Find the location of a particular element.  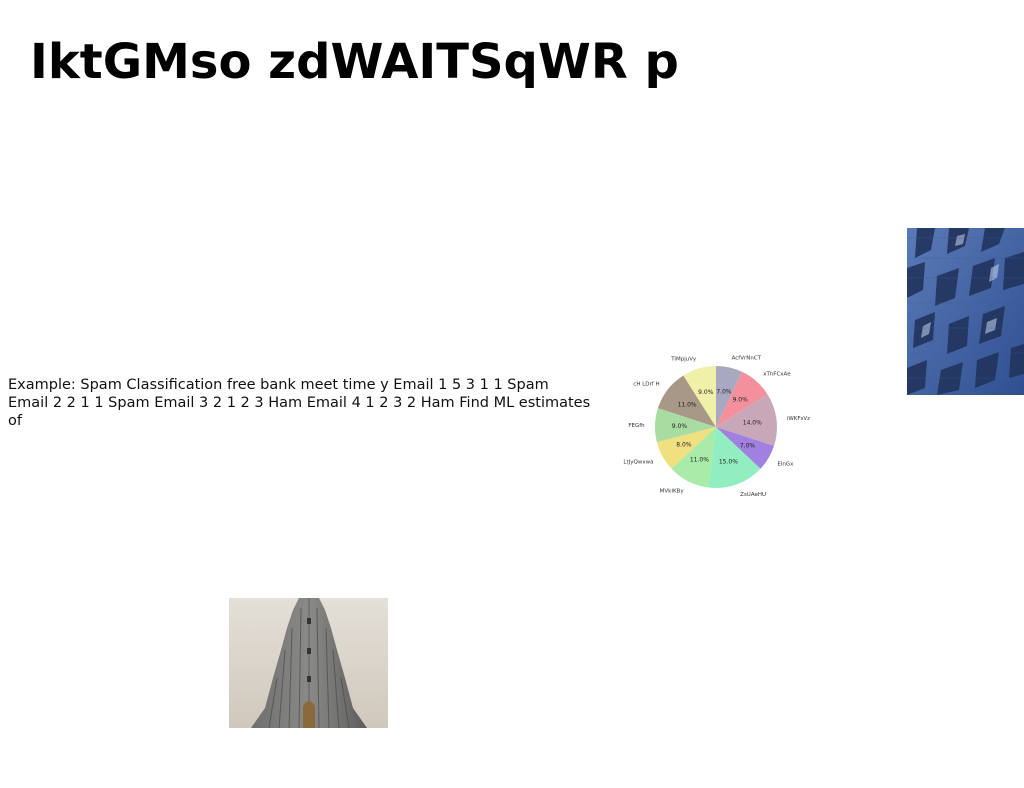

page-title: IktGMso zdWAITSqWR p is located at coordinates (354, 62).